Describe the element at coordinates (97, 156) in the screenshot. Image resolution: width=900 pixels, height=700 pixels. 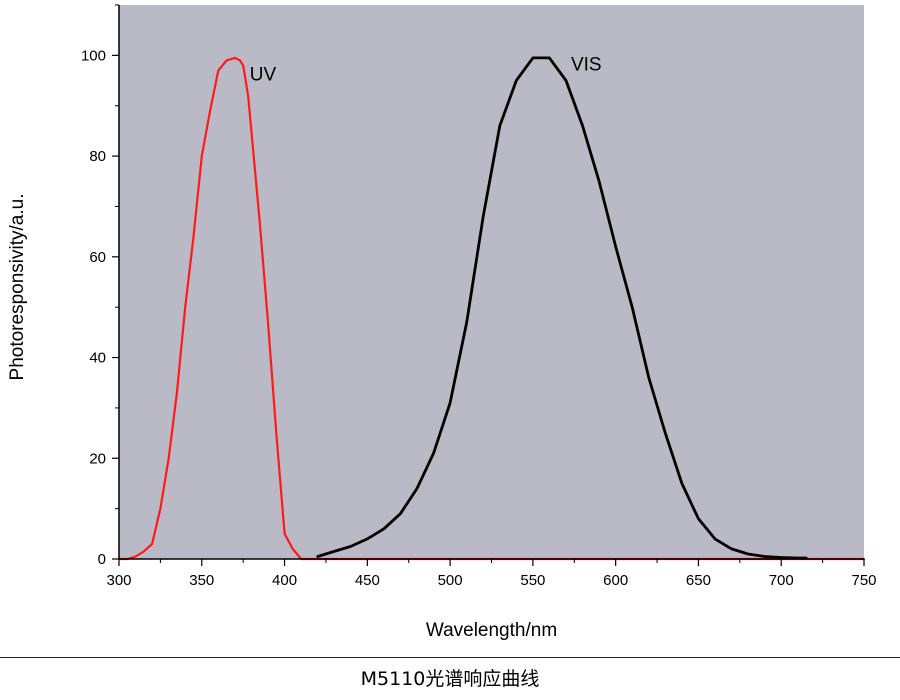
I see `y-tick-label: 80` at that location.